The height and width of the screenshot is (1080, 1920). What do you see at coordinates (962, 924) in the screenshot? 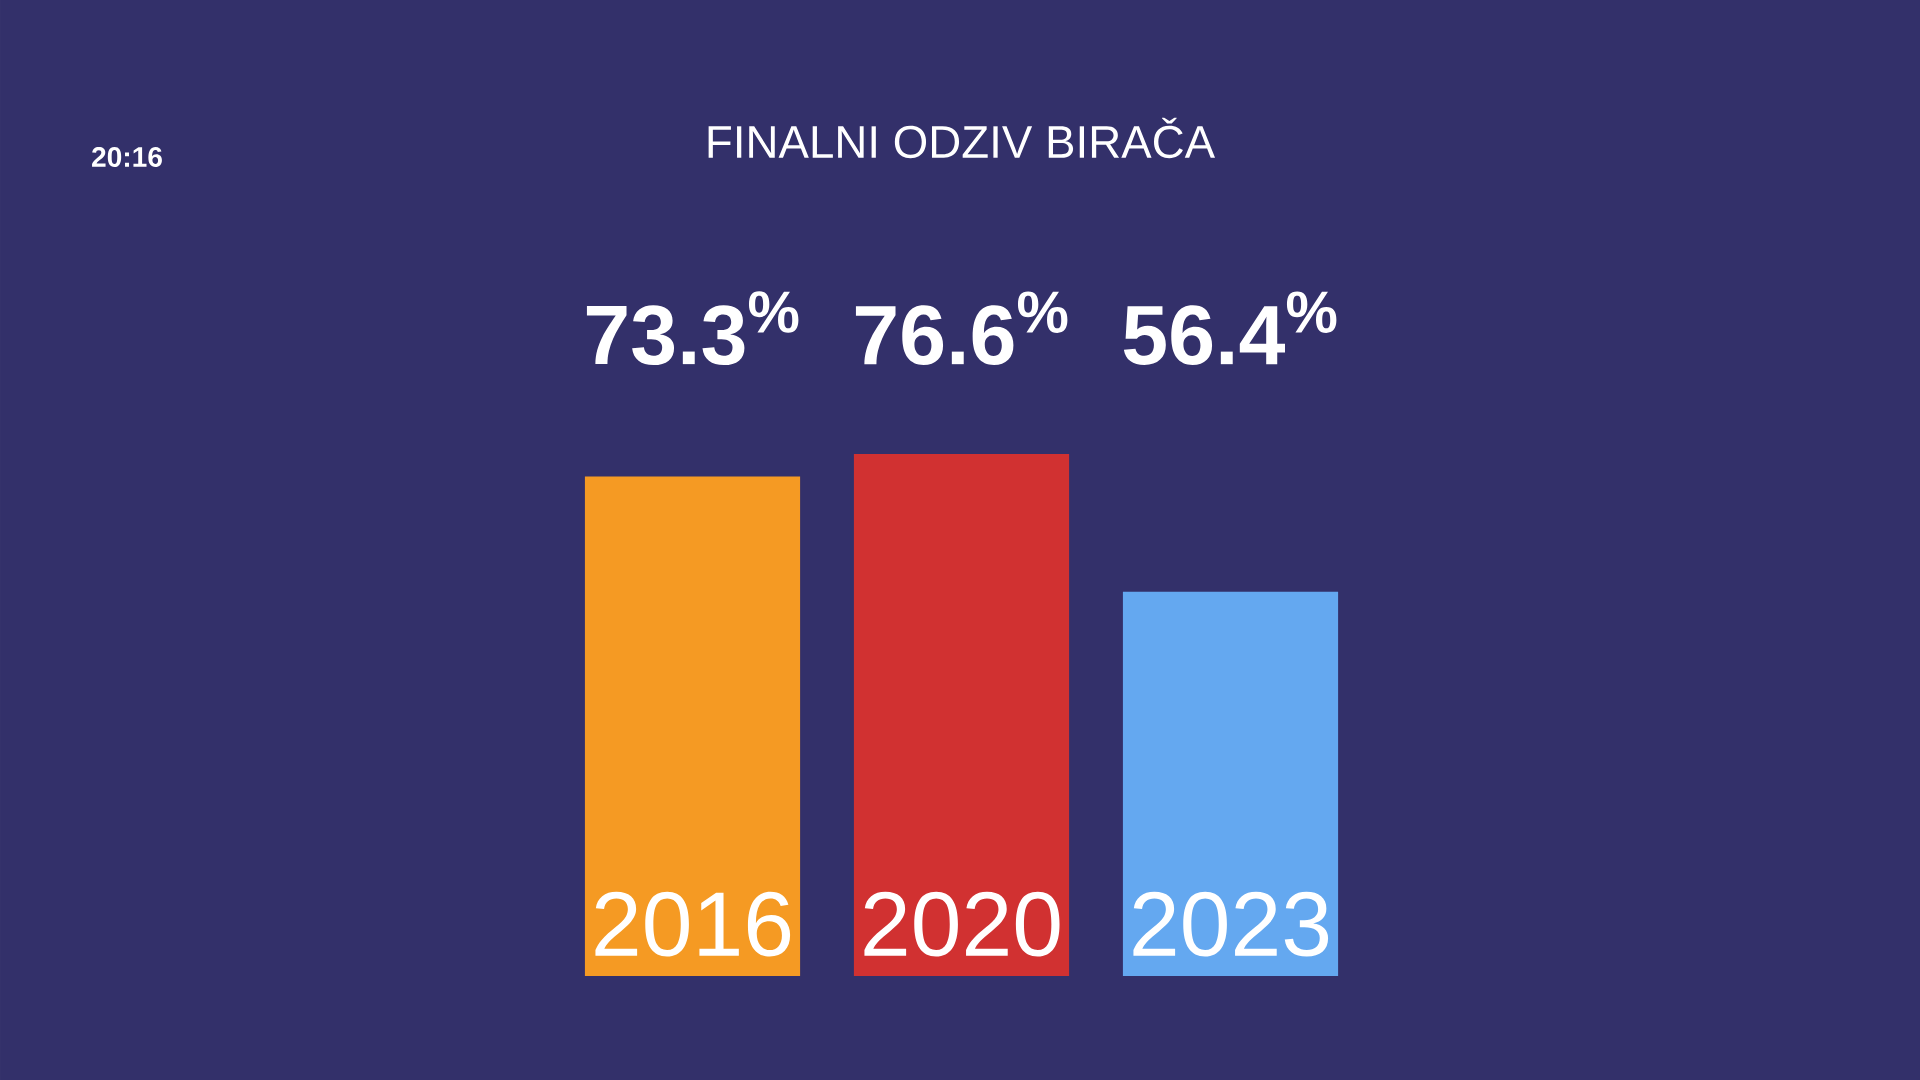
I see `x-tick-label: 2020` at bounding box center [962, 924].